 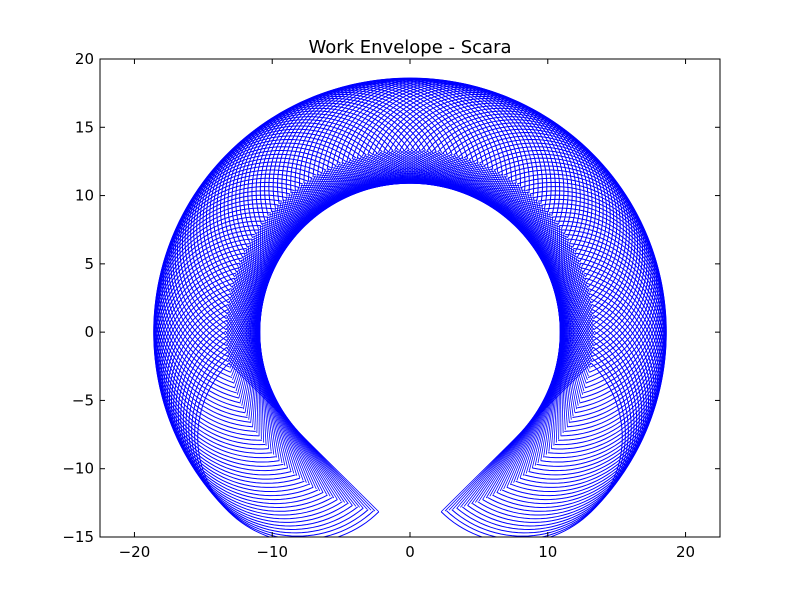 What do you see at coordinates (78, 469) in the screenshot?
I see `y-tick-label: −10` at bounding box center [78, 469].